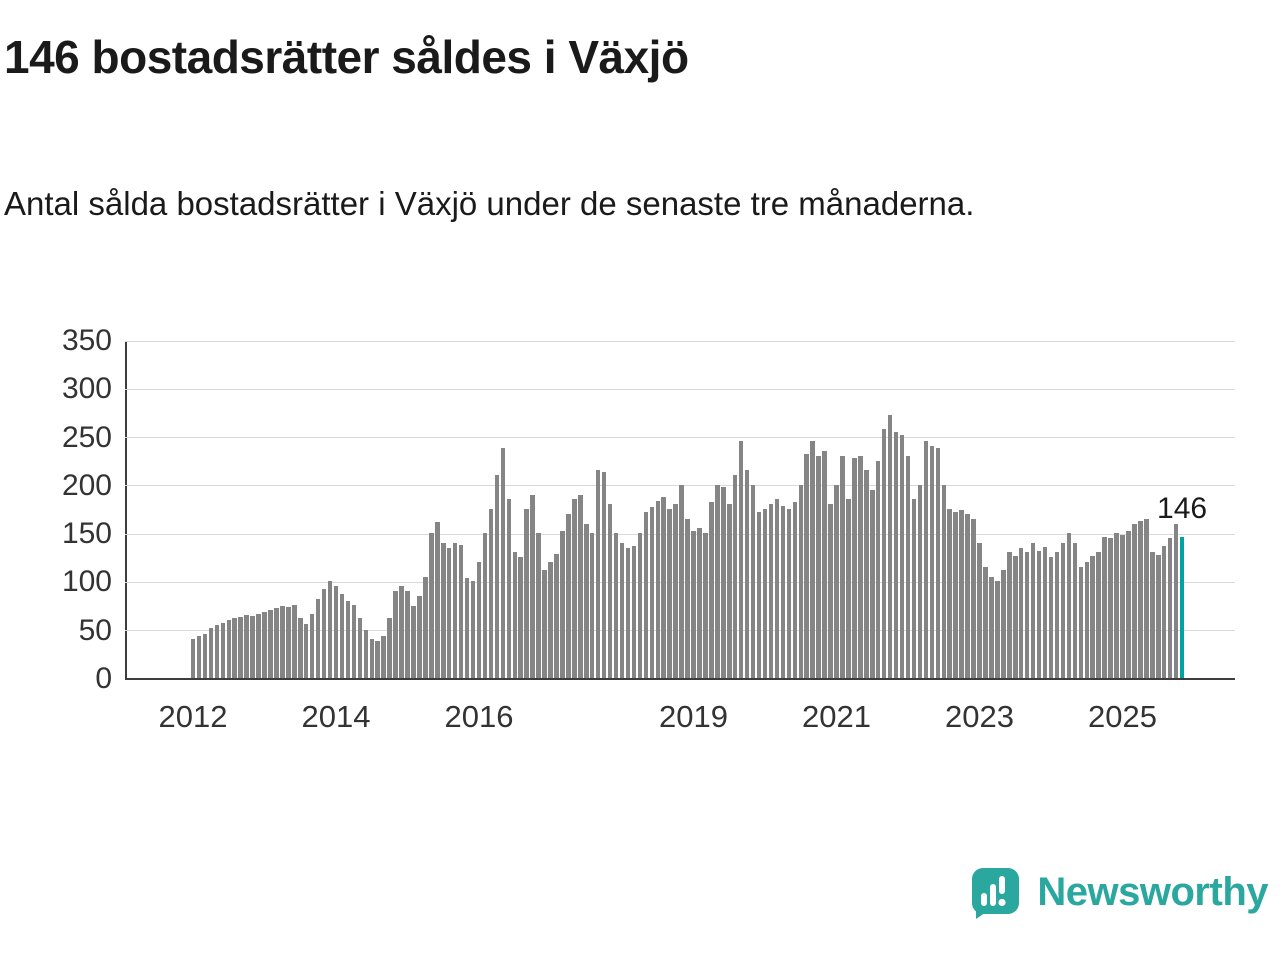 This screenshot has width=1280, height=960. I want to click on x-tick-label: 2012, so click(193, 716).